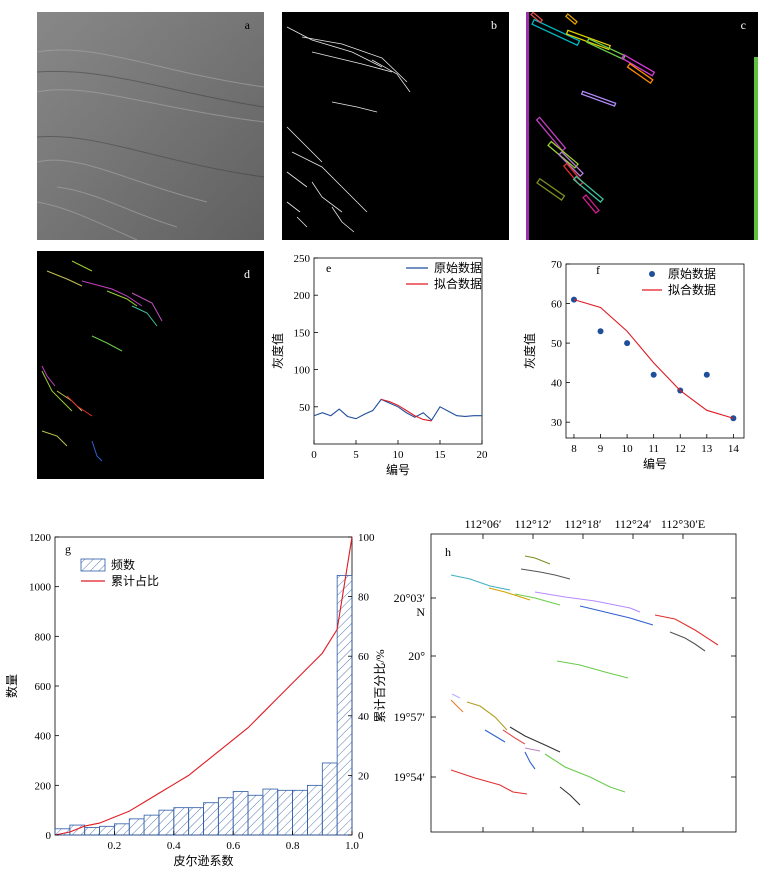  I want to click on y-tick-label: 150, so click(302, 333).